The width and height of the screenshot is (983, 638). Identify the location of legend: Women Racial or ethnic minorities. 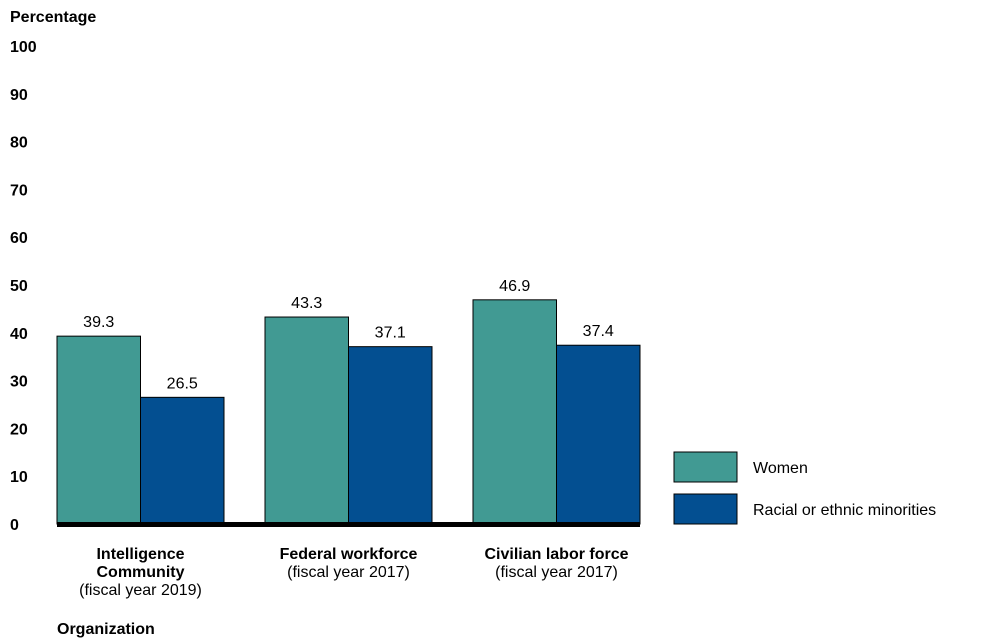
(804, 488).